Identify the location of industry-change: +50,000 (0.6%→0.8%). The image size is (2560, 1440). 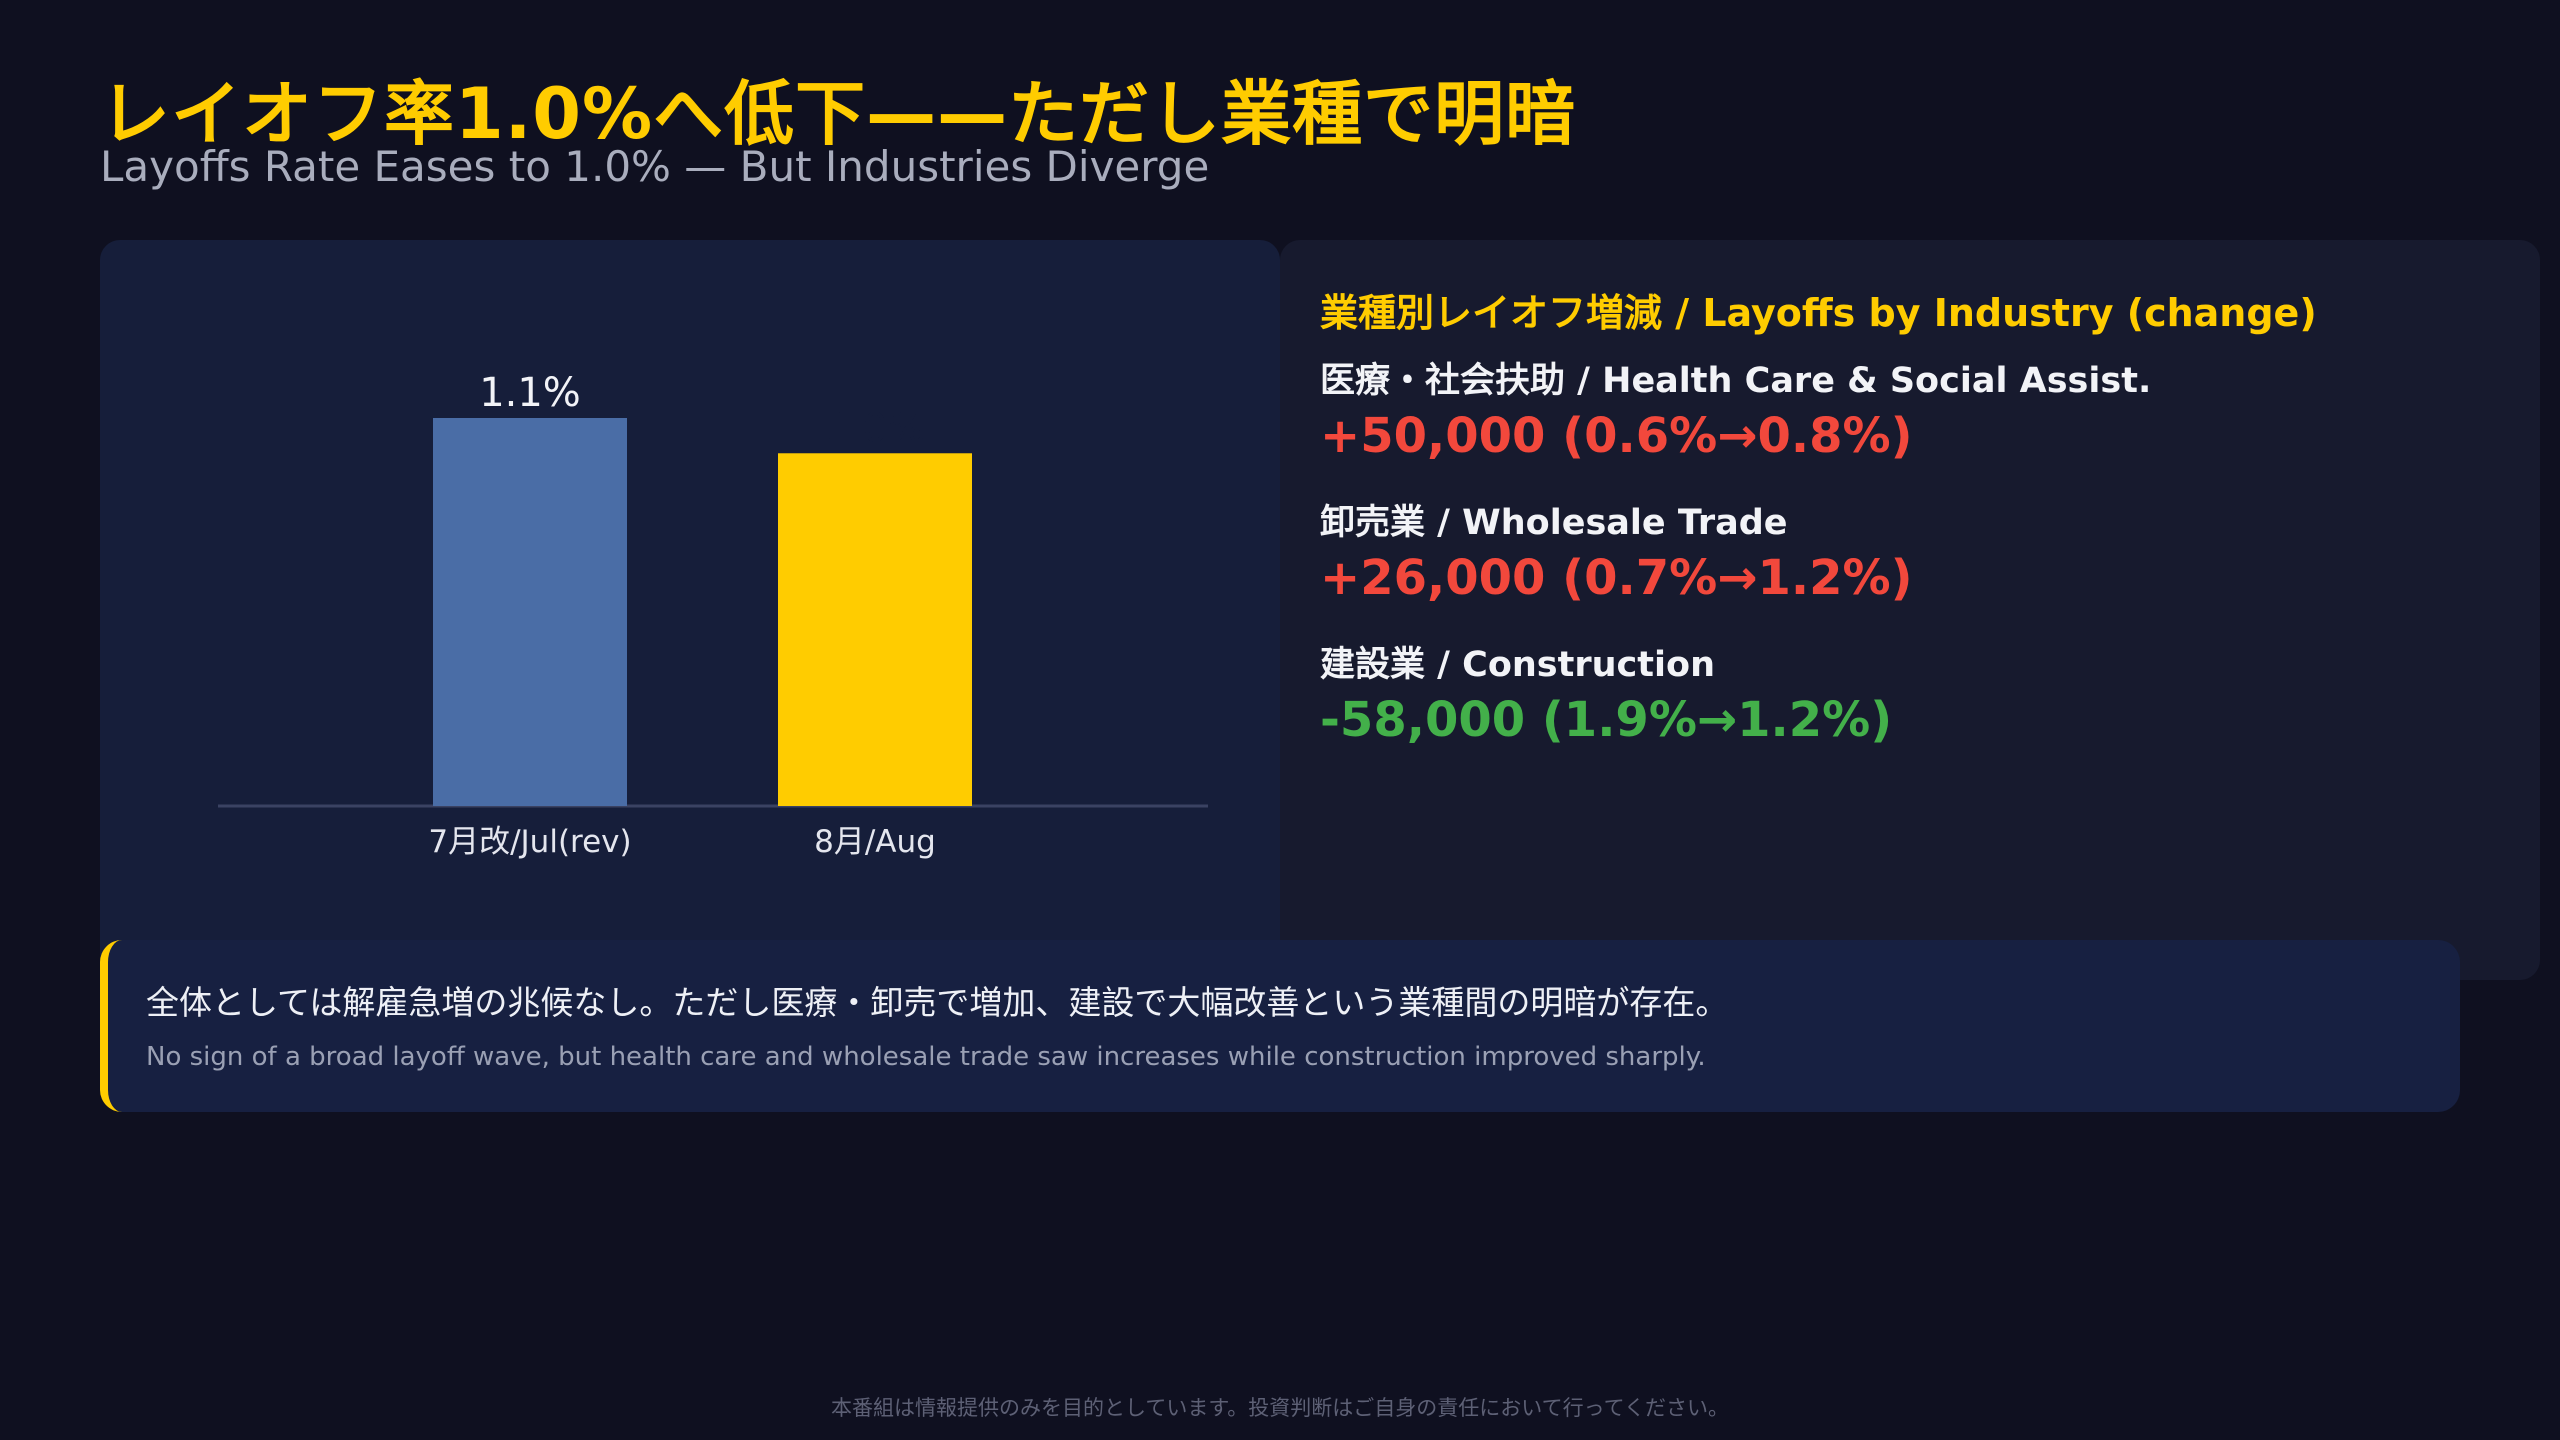
(1616, 436).